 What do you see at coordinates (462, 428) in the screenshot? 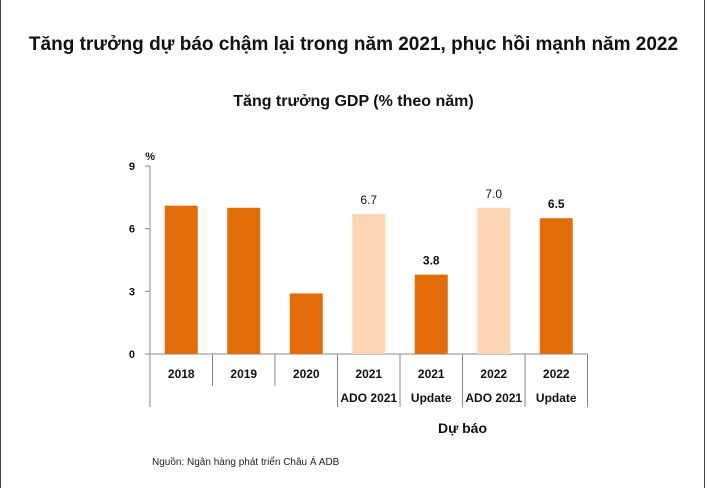
I see `forecast-group-label: Dự báo` at bounding box center [462, 428].